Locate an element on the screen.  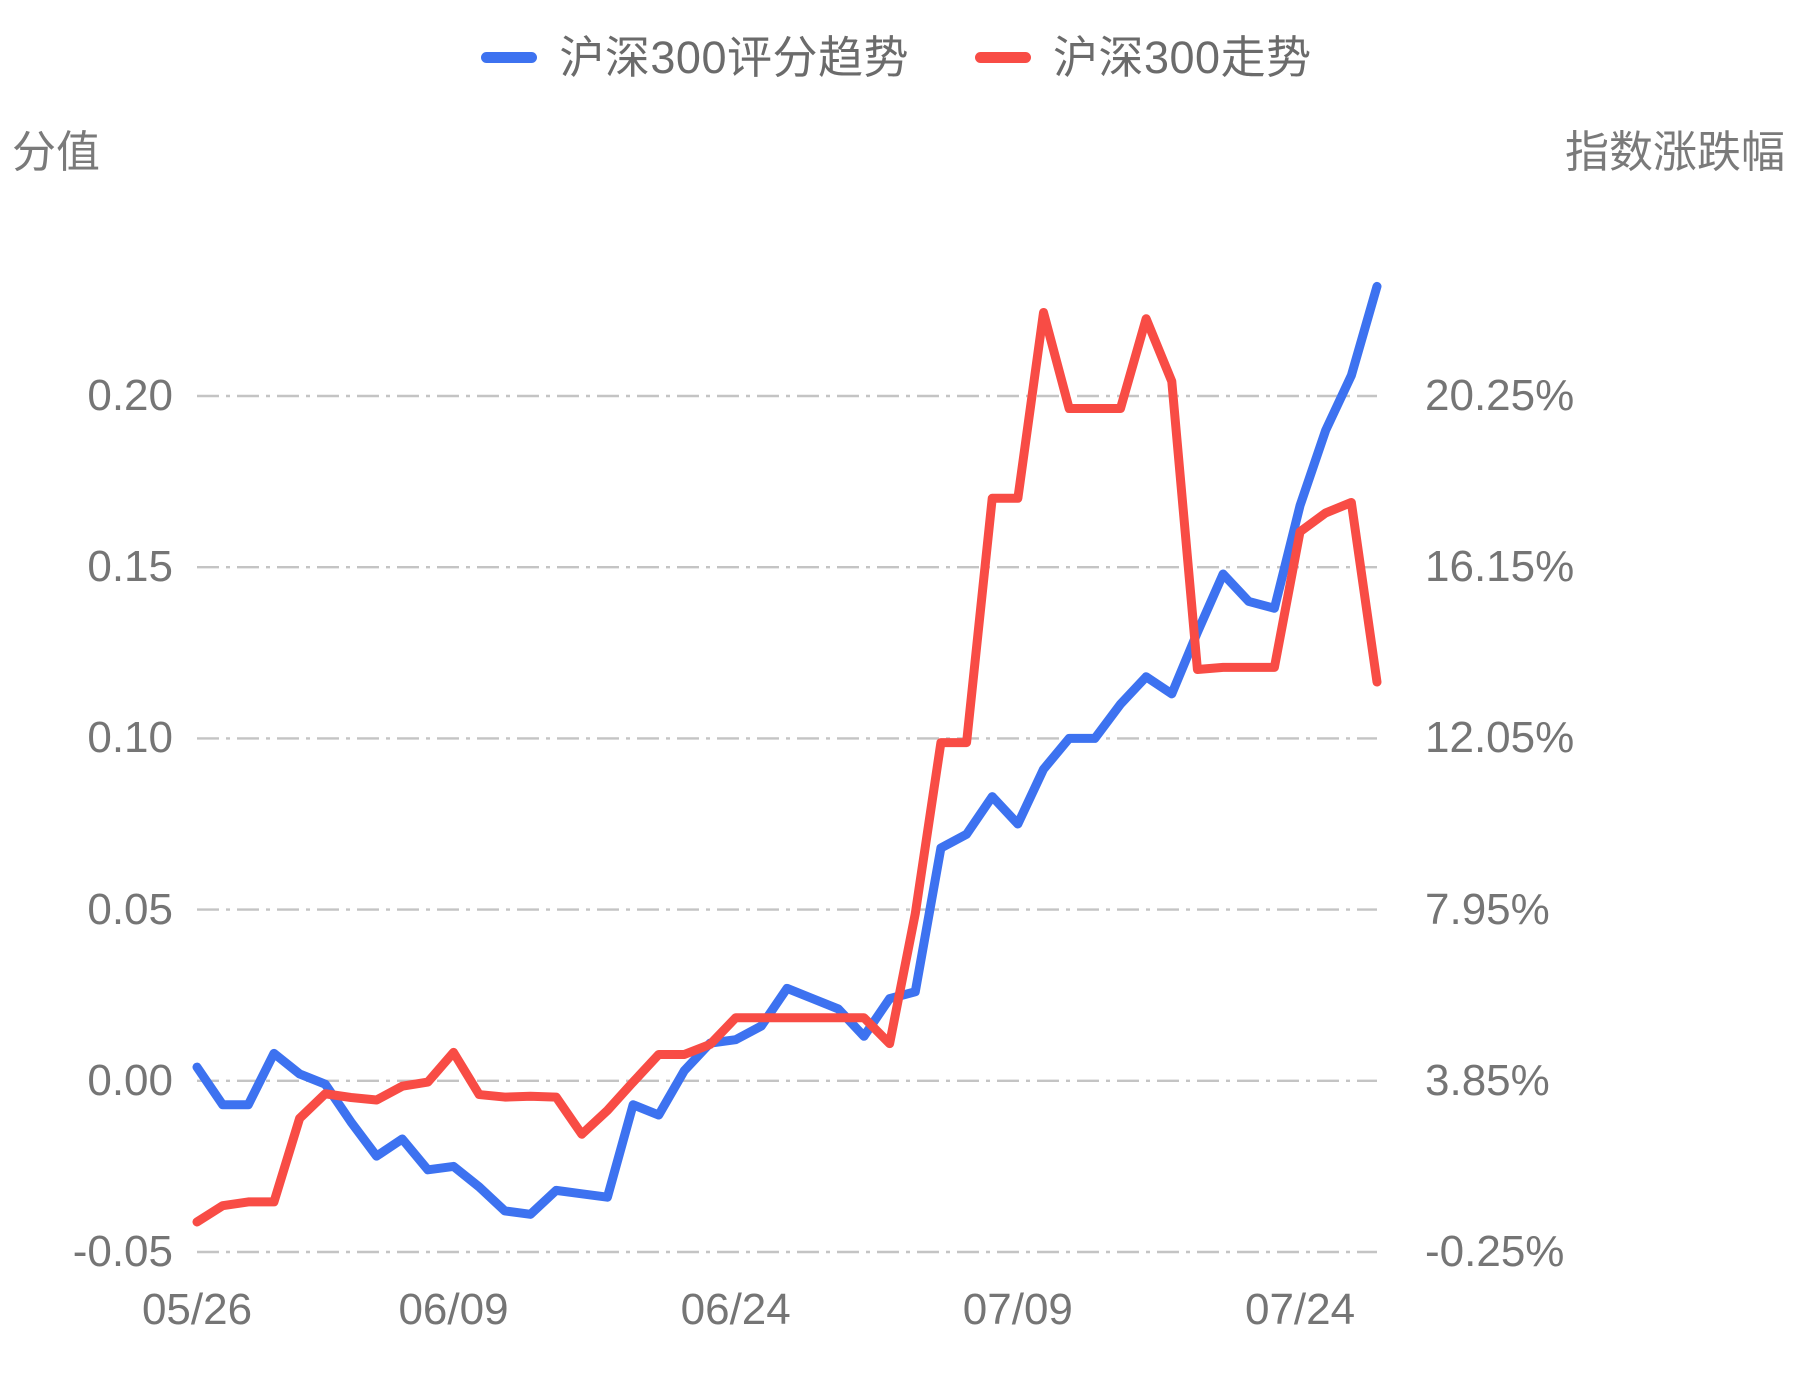
x-axis-tick-label: 05/26 is located at coordinates (197, 1309).